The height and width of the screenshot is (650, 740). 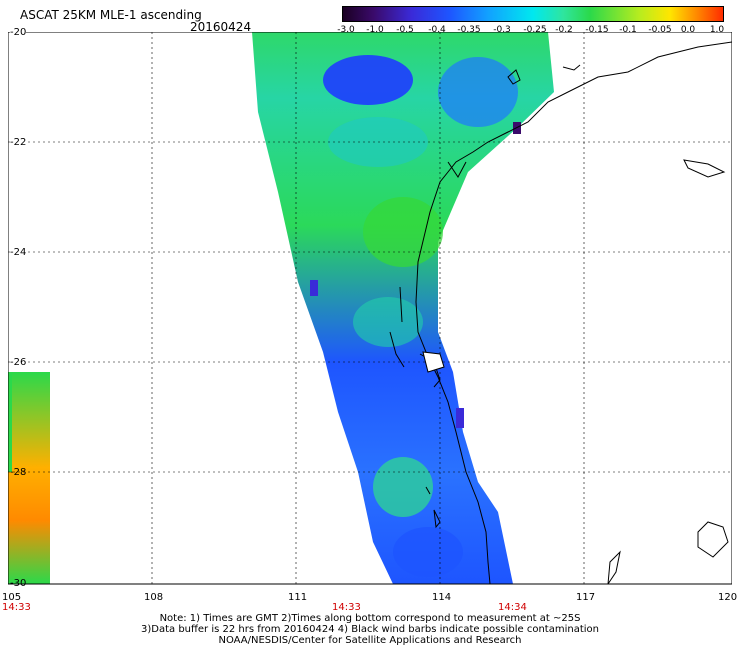 What do you see at coordinates (12, 597) in the screenshot?
I see `lon-label: 105` at bounding box center [12, 597].